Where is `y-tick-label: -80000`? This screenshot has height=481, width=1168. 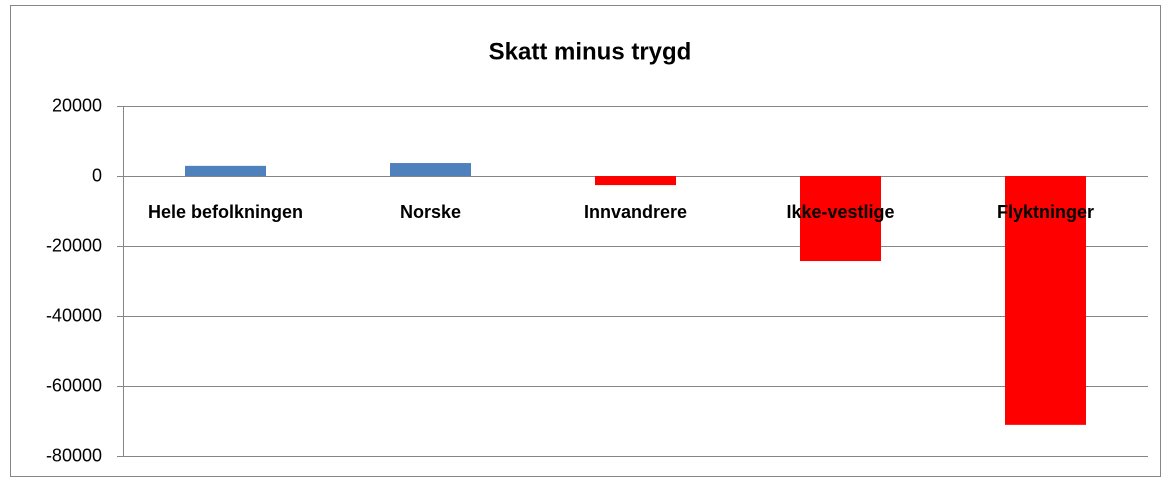 y-tick-label: -80000 is located at coordinates (74, 455).